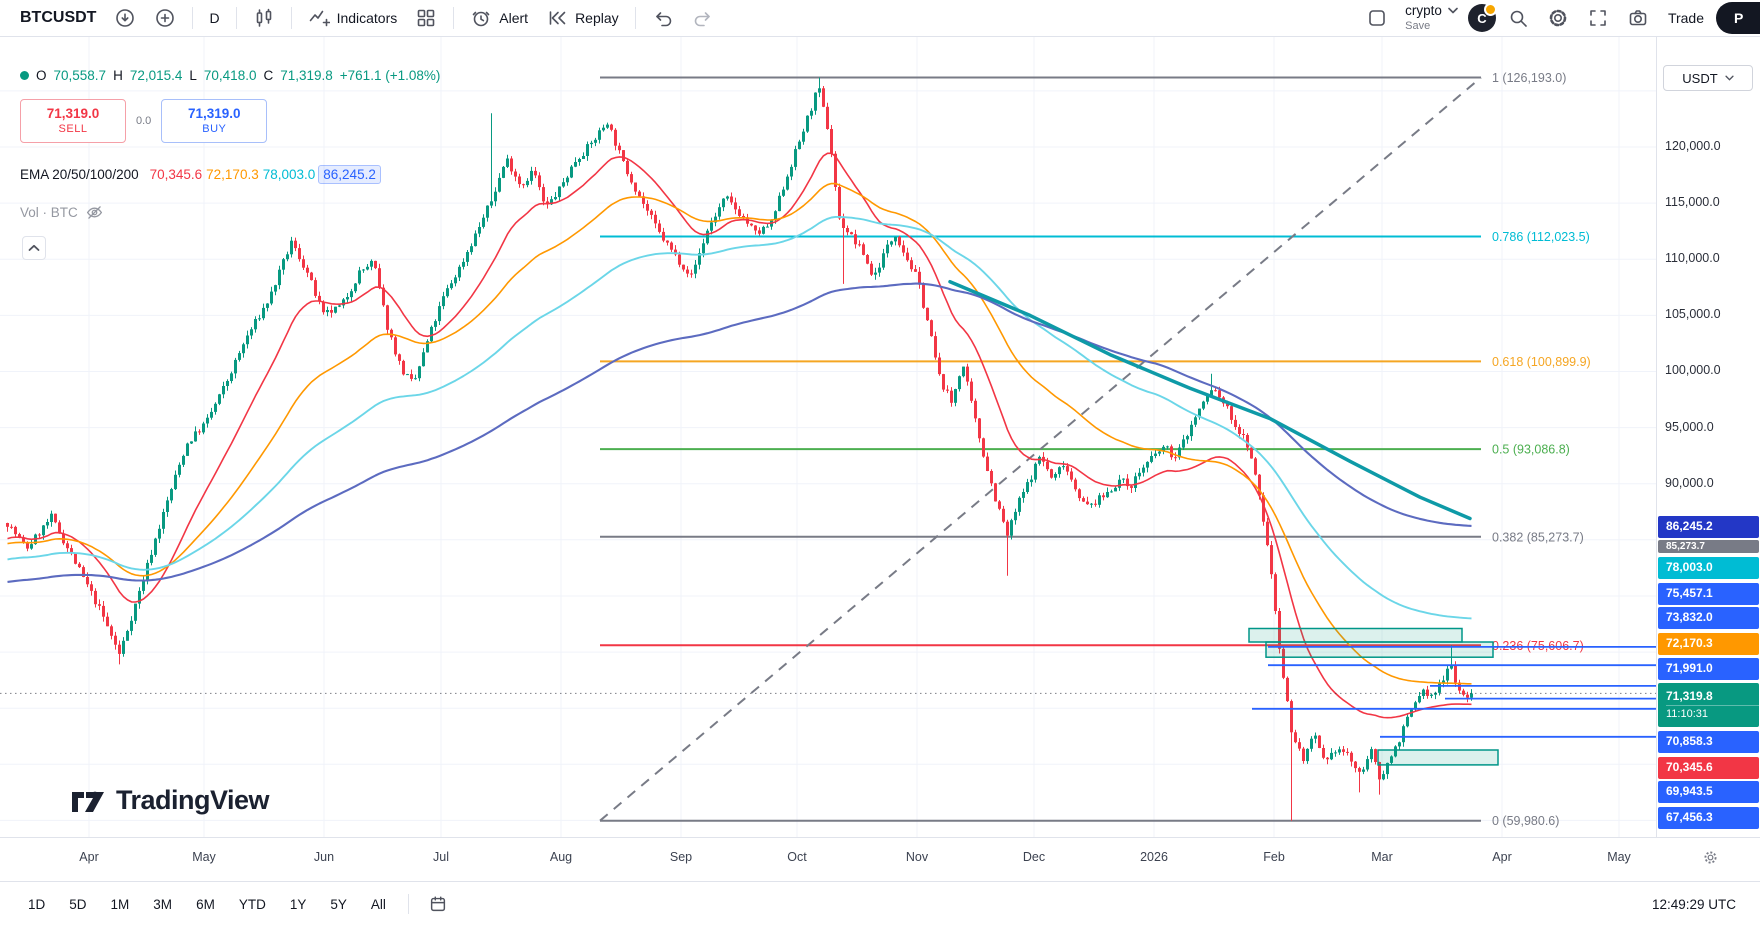  Describe the element at coordinates (1418, 26) in the screenshot. I see `save-layout-button: Save` at that location.